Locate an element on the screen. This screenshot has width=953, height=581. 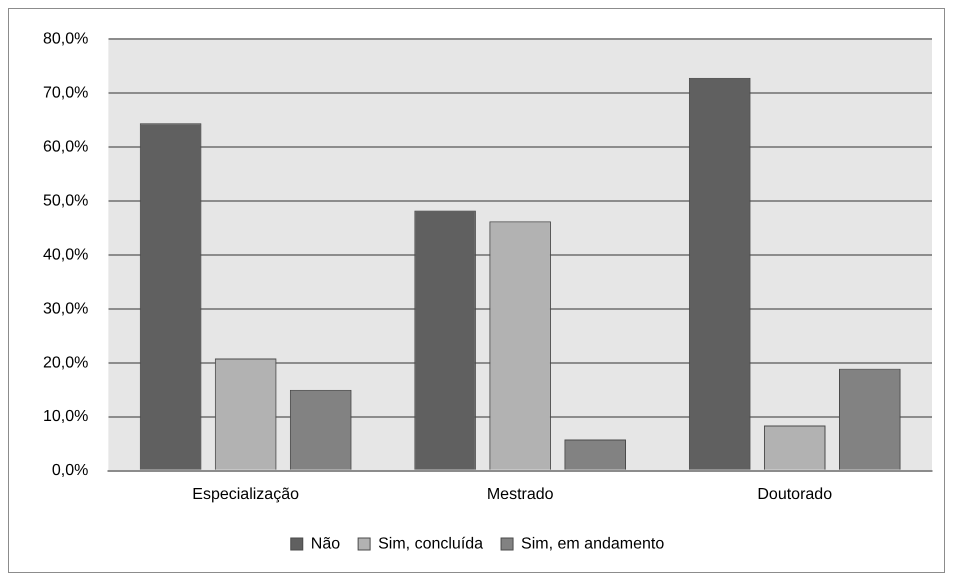
y-tick-label: 0,0% is located at coordinates (70, 471).